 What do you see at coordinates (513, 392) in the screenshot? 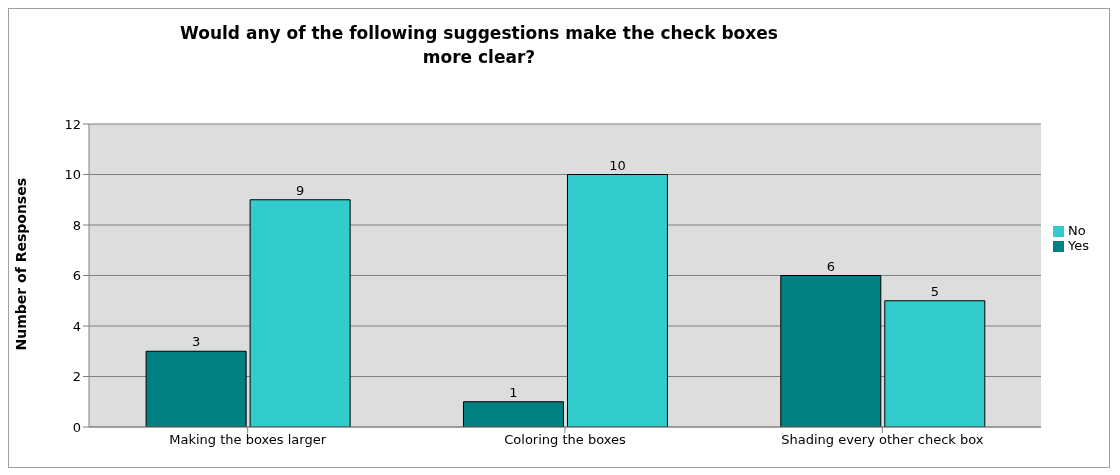
I see `data-label: 1` at bounding box center [513, 392].